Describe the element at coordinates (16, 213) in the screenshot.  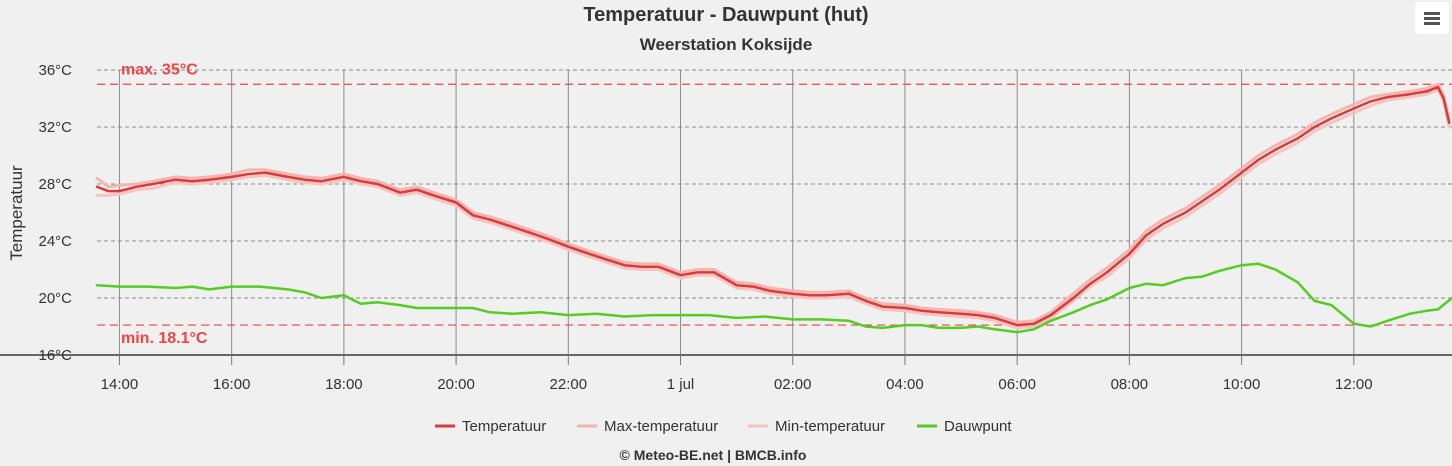
I see `y-axis-title: Temperatuur` at that location.